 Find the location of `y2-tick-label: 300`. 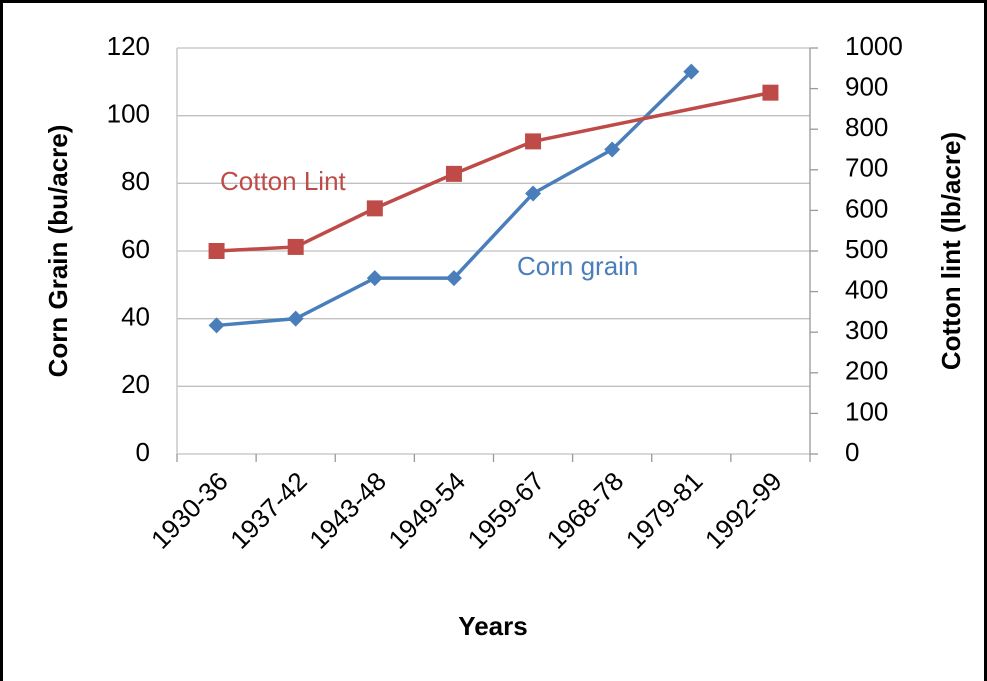

y2-tick-label: 300 is located at coordinates (866, 330).